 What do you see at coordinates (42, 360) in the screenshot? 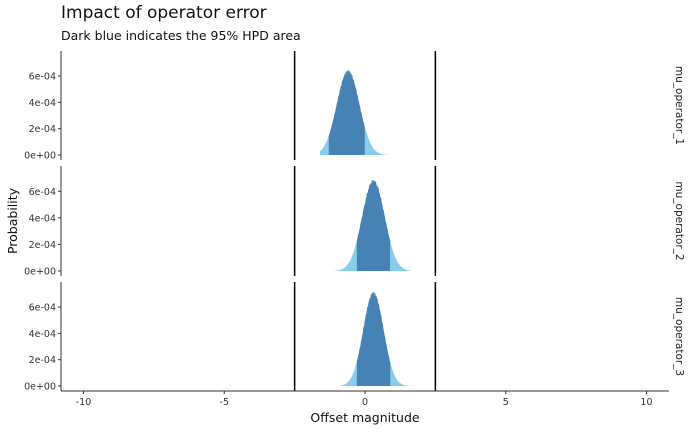
I see `y-tick-label-1-panel-3: 2e-04` at bounding box center [42, 360].